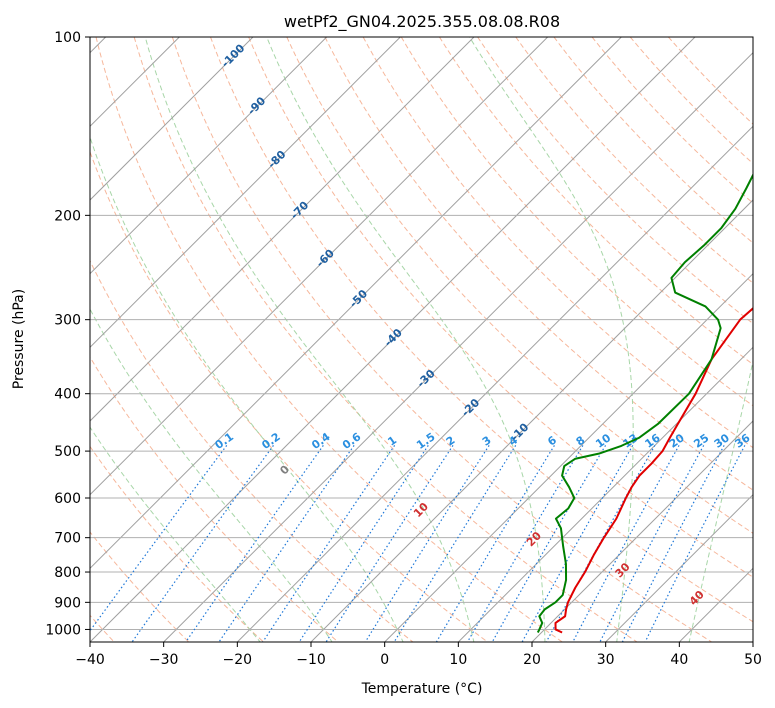  I want to click on moist-adiabat-label: 20, so click(534, 539).